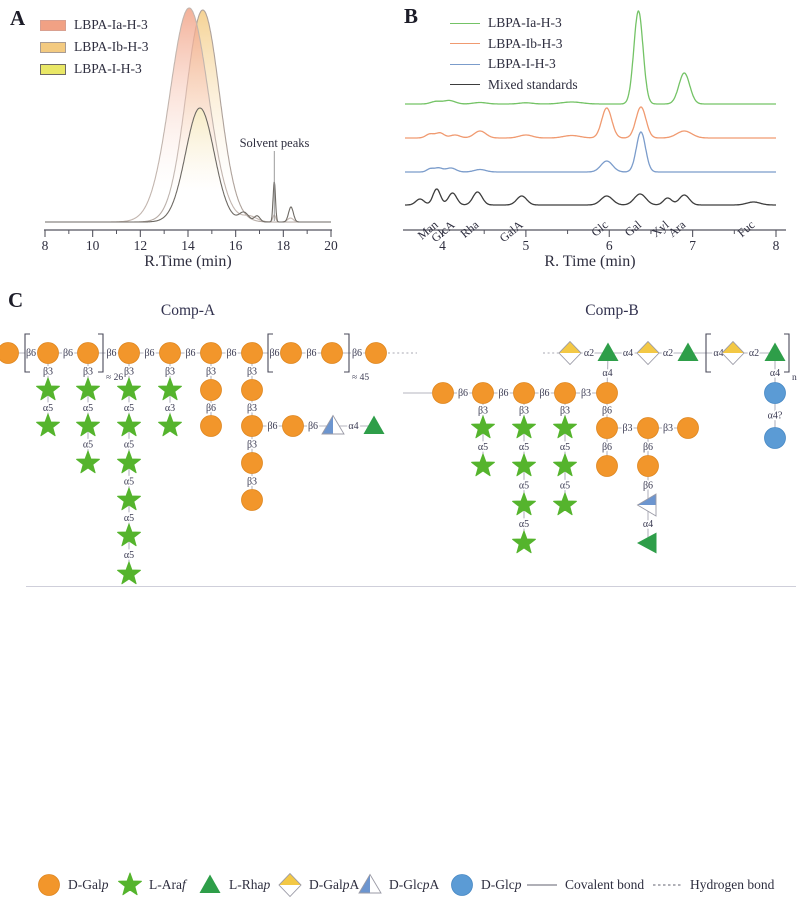  I want to click on panel-a-plot: 8 10 12 14 16 18 20, so click(190, 130).